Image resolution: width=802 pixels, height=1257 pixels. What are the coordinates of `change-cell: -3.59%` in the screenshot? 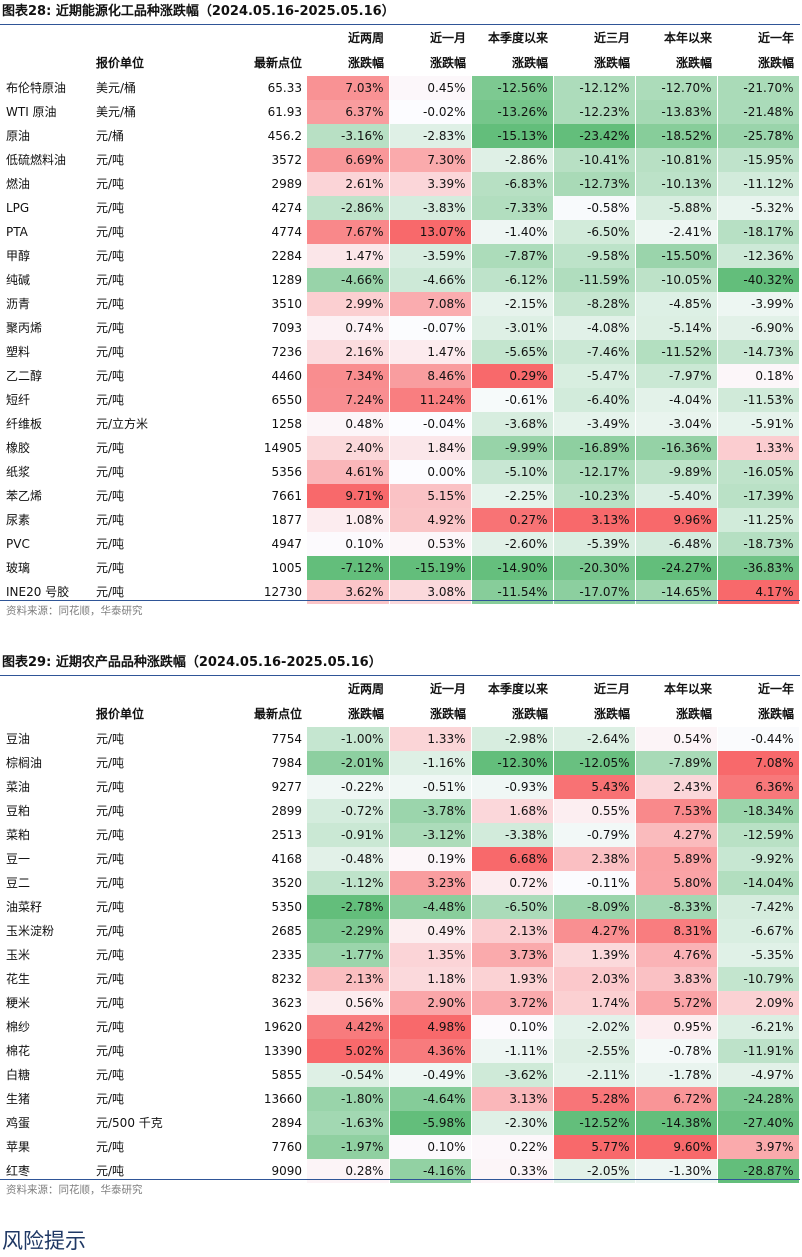 It's located at (430, 256).